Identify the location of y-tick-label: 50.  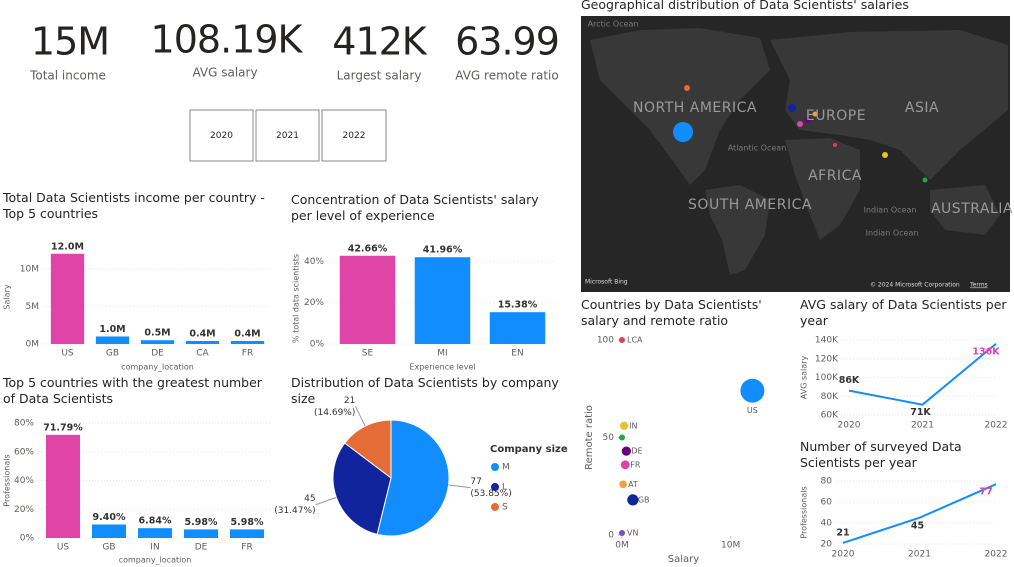
(609, 438).